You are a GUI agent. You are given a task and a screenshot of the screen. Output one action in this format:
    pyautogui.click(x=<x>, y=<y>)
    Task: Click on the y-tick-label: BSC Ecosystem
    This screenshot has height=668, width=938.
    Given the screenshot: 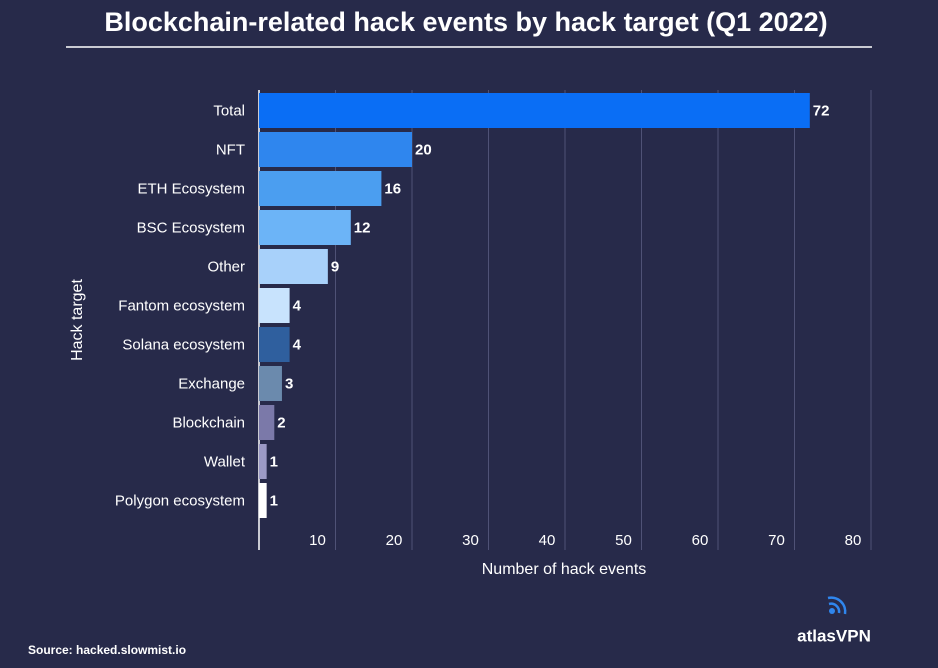 What is the action you would take?
    pyautogui.click(x=191, y=227)
    